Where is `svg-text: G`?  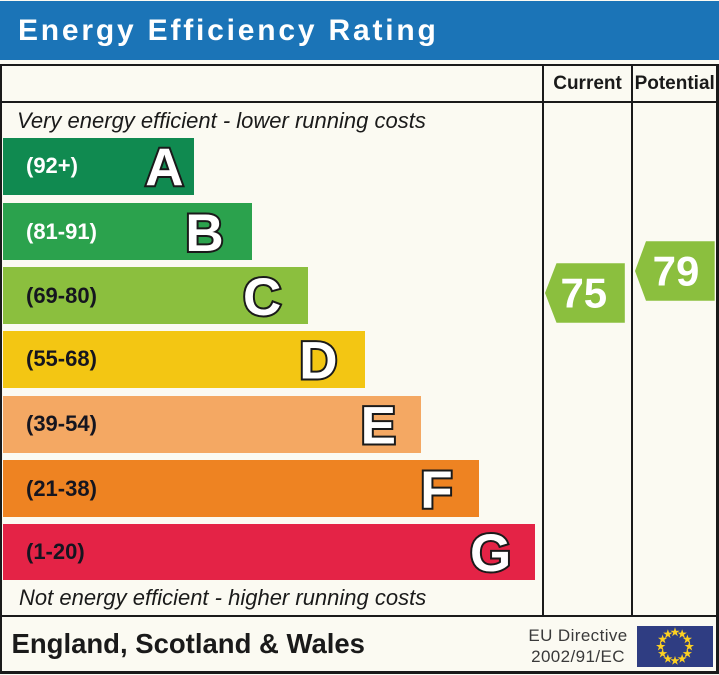 svg-text: G is located at coordinates (490, 553).